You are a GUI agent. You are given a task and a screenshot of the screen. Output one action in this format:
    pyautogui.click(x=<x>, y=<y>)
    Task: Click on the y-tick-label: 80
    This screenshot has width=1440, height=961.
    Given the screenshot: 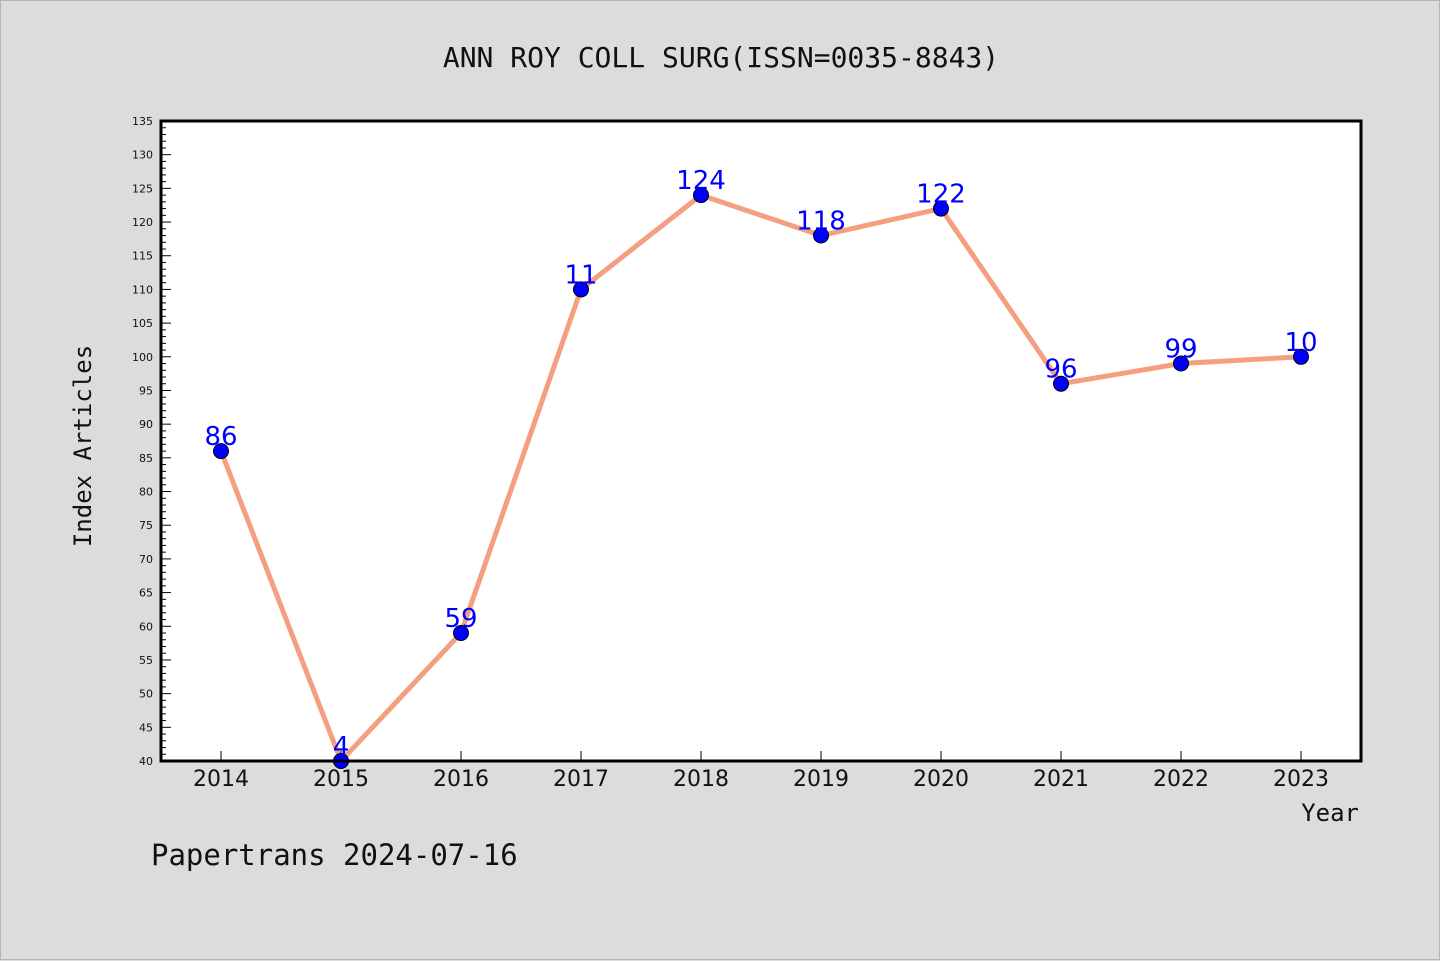 What is the action you would take?
    pyautogui.click(x=146, y=492)
    